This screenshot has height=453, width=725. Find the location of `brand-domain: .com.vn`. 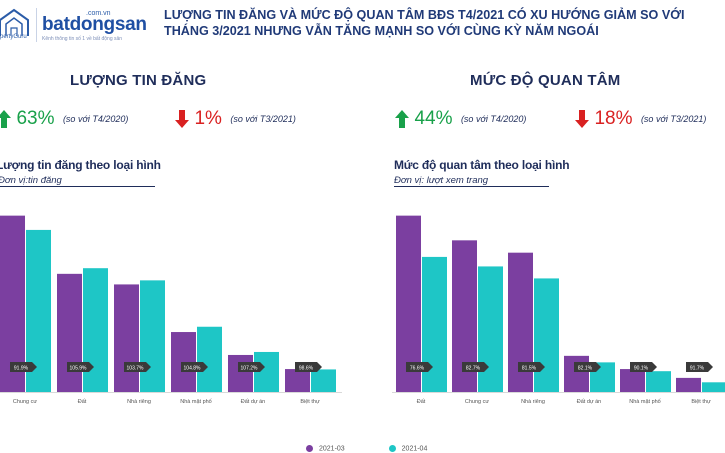

brand-domain: .com.vn is located at coordinates (98, 13).